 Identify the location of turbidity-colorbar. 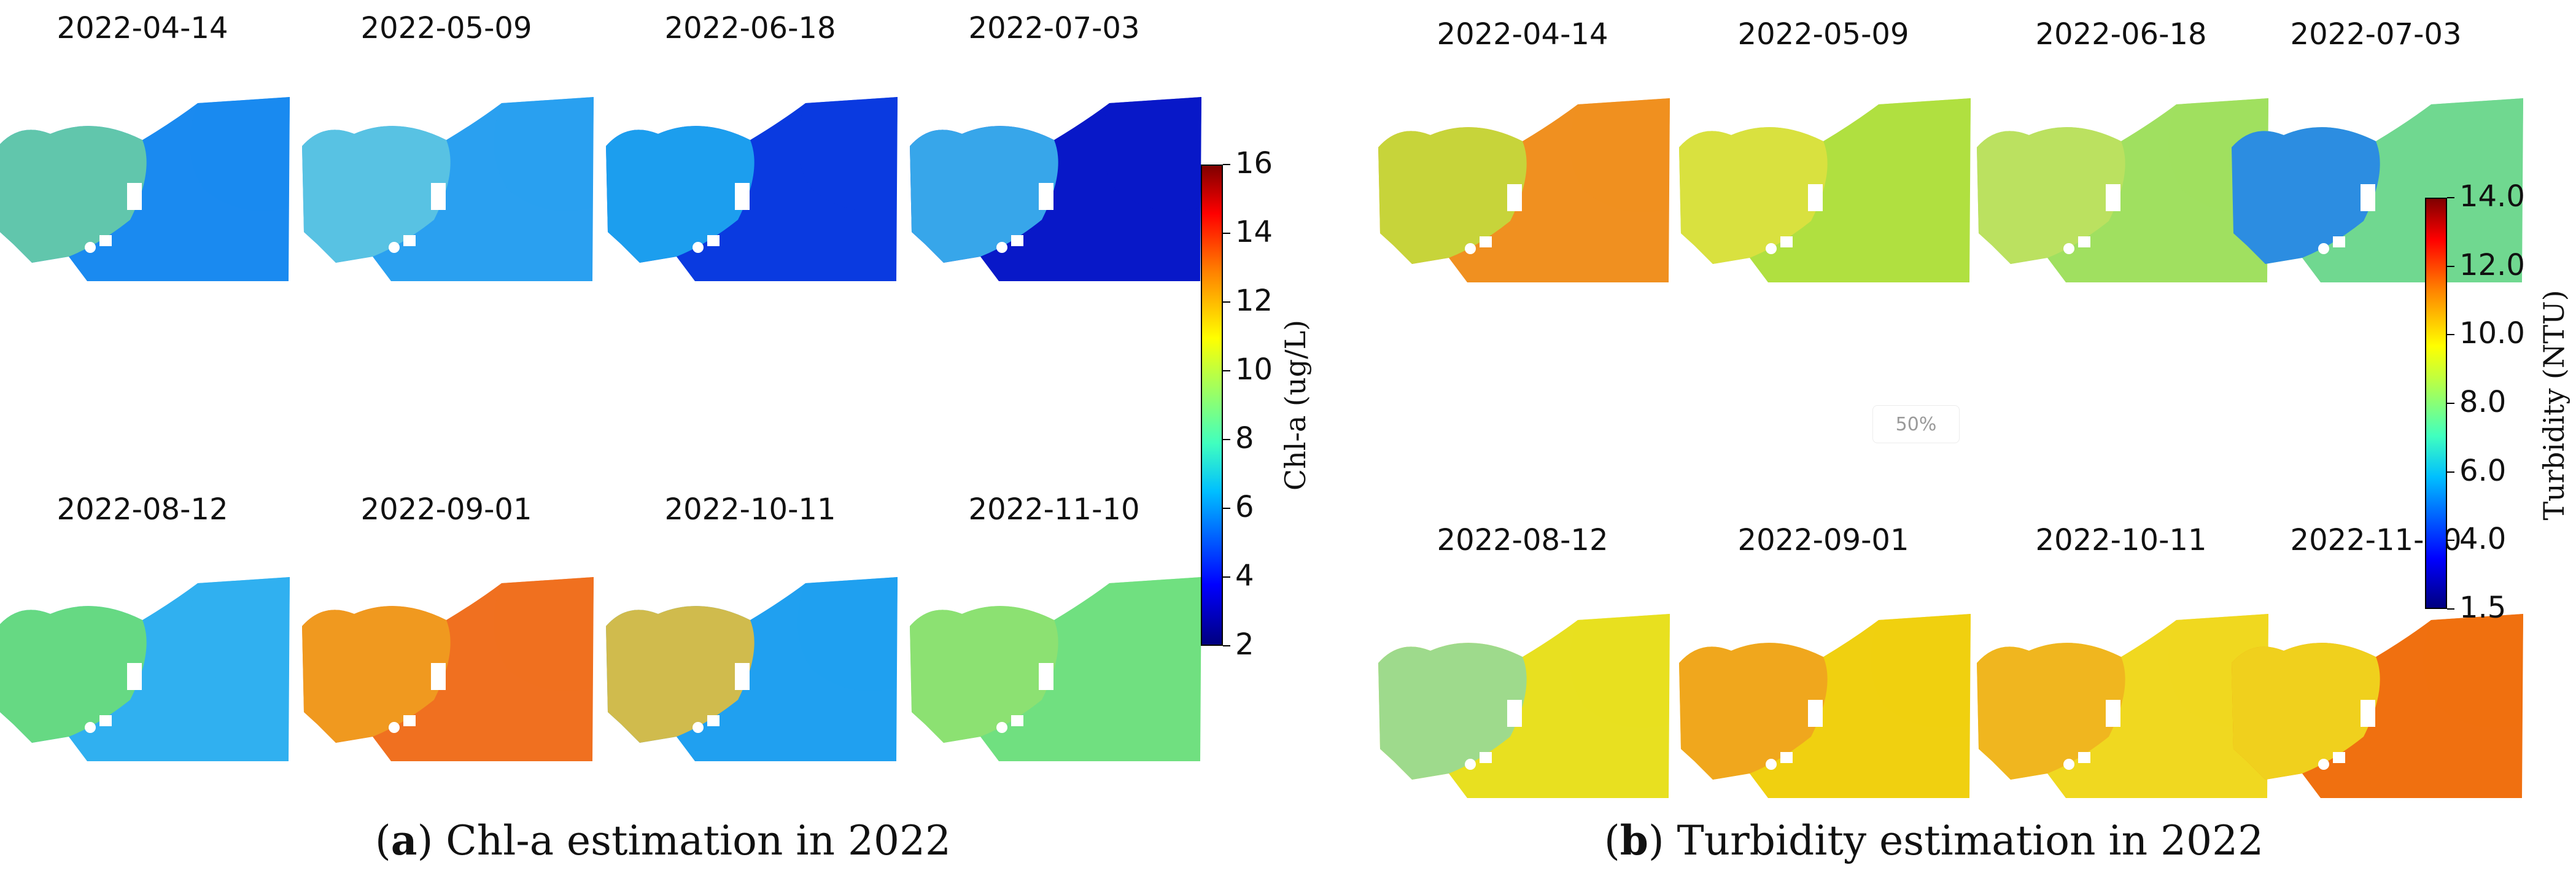
(2436, 404).